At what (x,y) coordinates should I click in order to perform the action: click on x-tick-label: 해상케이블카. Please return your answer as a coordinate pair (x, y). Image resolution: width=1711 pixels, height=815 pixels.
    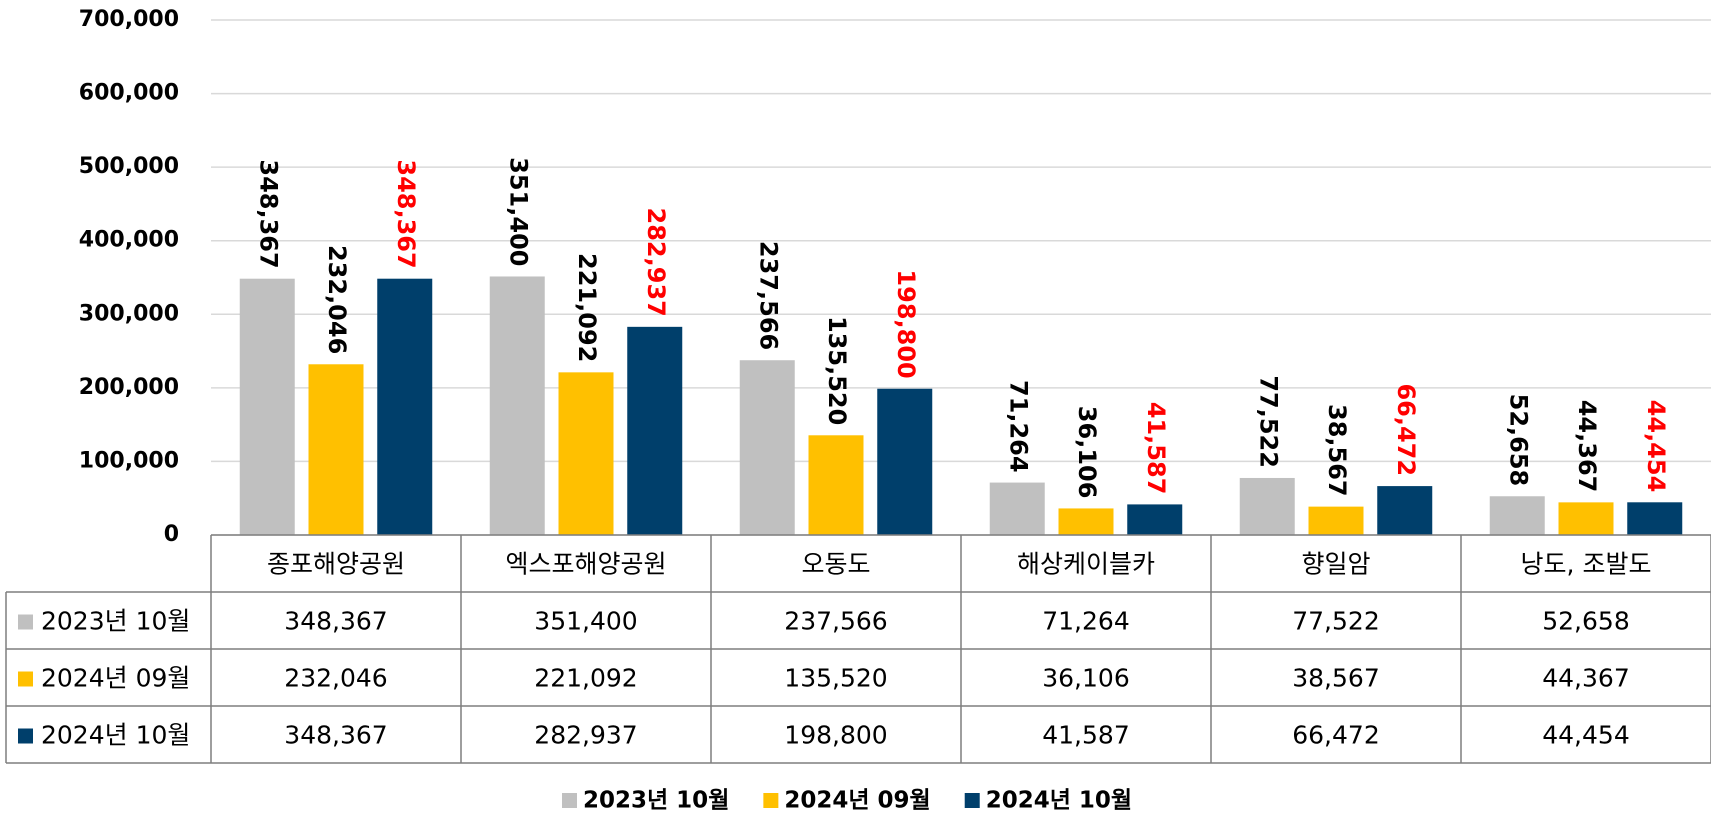
    Looking at the image, I should click on (1086, 564).